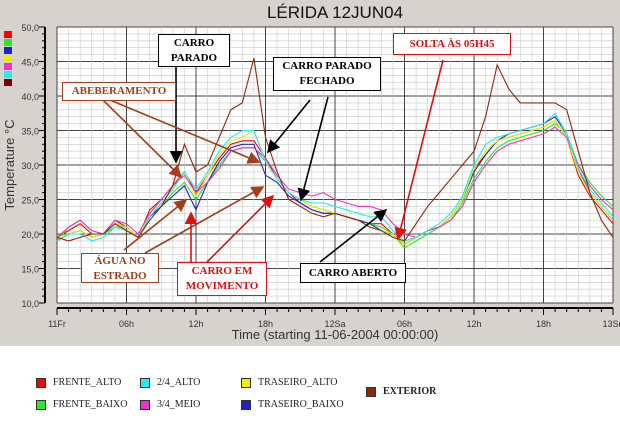 Image resolution: width=620 pixels, height=429 pixels. I want to click on y-tick-label: 30,0, so click(30, 166).